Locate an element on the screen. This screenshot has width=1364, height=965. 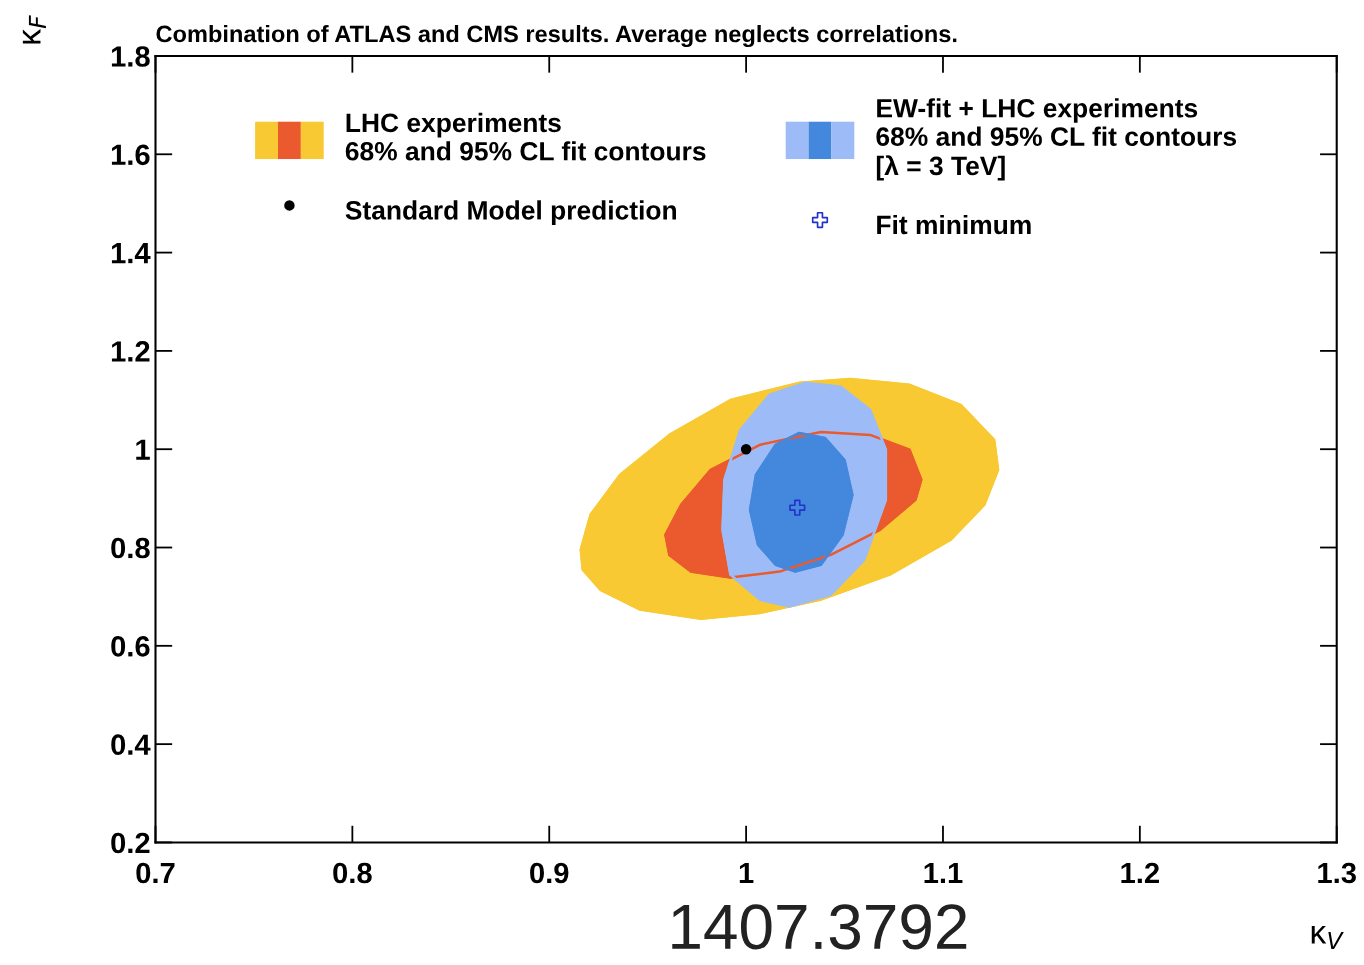
y-tick-label: 0.4 is located at coordinates (131, 744).